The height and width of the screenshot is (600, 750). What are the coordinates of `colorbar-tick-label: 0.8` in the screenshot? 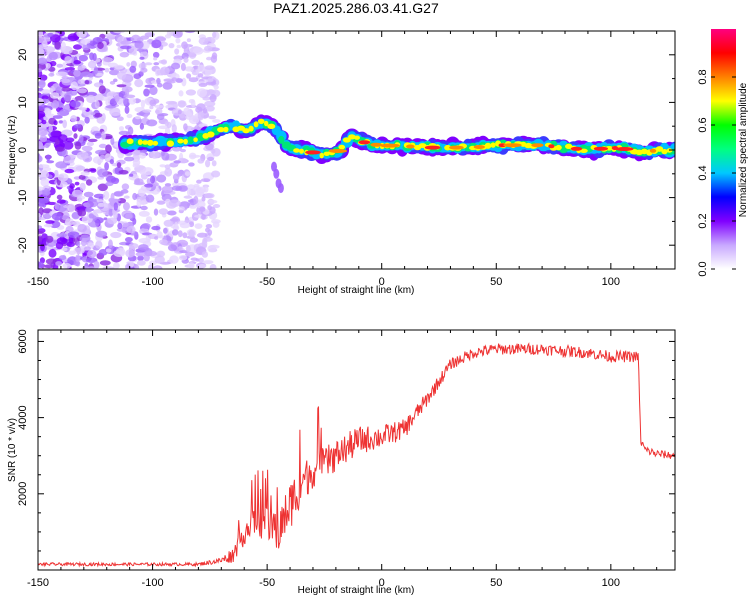 It's located at (703, 76).